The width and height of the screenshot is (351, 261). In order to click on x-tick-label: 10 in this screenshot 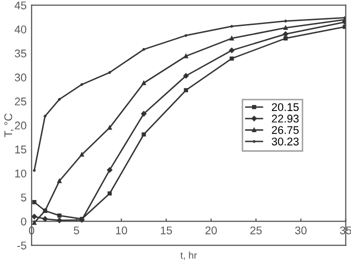, I will do `click(122, 230)`.